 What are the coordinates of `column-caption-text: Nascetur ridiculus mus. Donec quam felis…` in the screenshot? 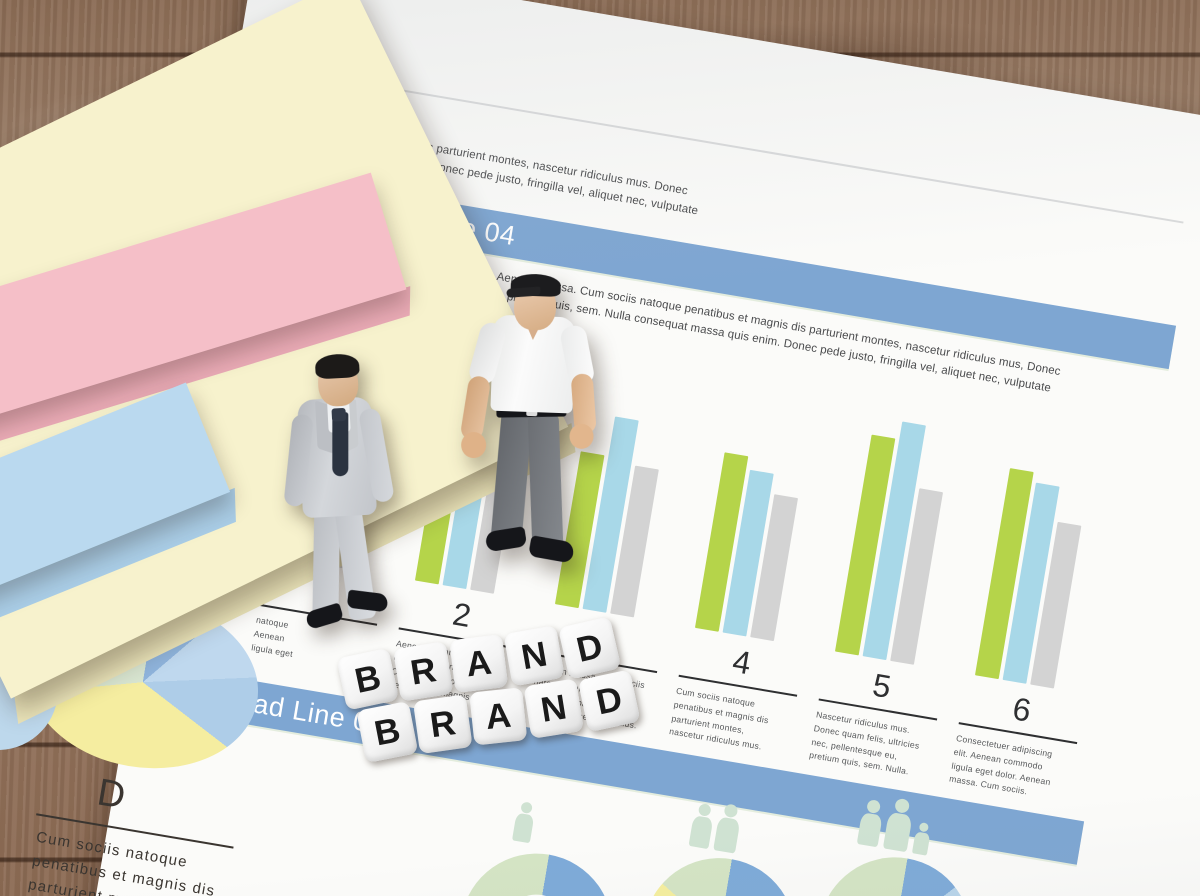 It's located at (864, 743).